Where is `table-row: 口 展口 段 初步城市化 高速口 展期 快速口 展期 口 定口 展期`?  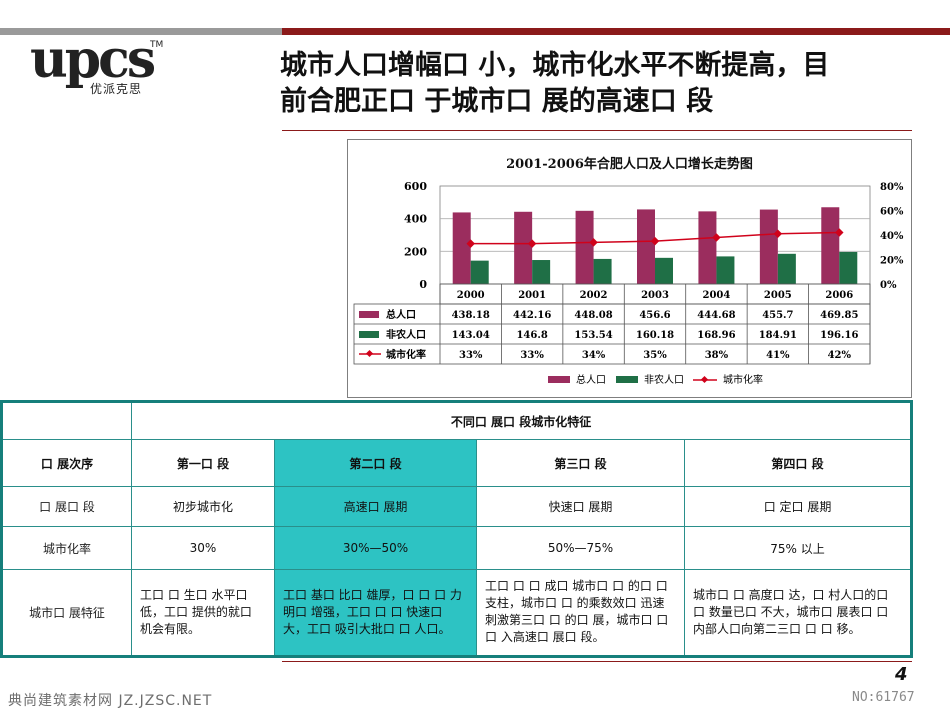
table-row: 口 展口 段 初步城市化 高速口 展期 快速口 展期 口 定口 展期 is located at coordinates (457, 506).